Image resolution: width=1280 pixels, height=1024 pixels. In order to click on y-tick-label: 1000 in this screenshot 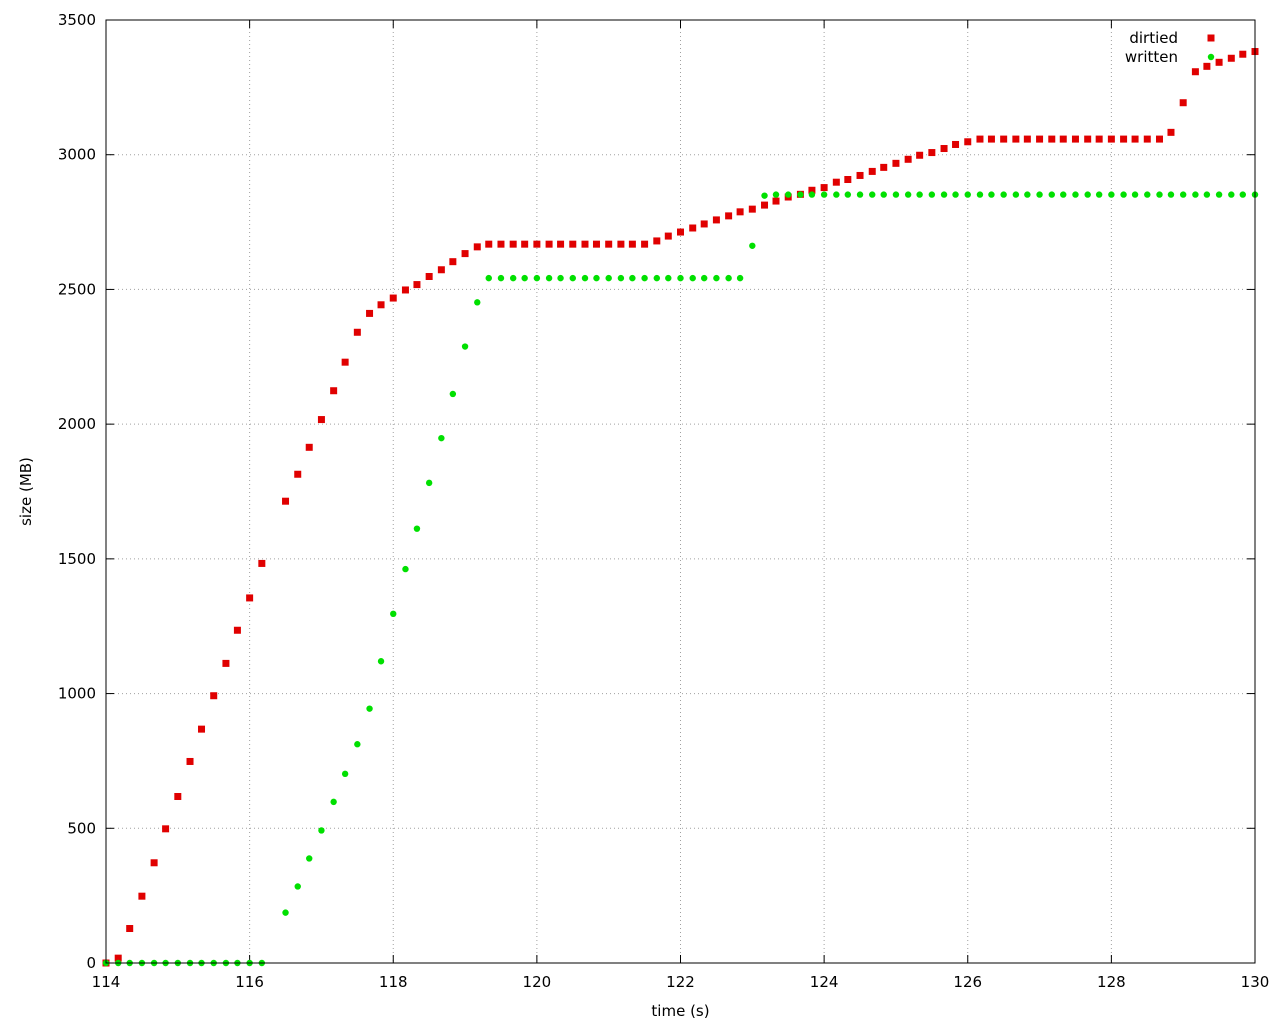, I will do `click(77, 694)`.